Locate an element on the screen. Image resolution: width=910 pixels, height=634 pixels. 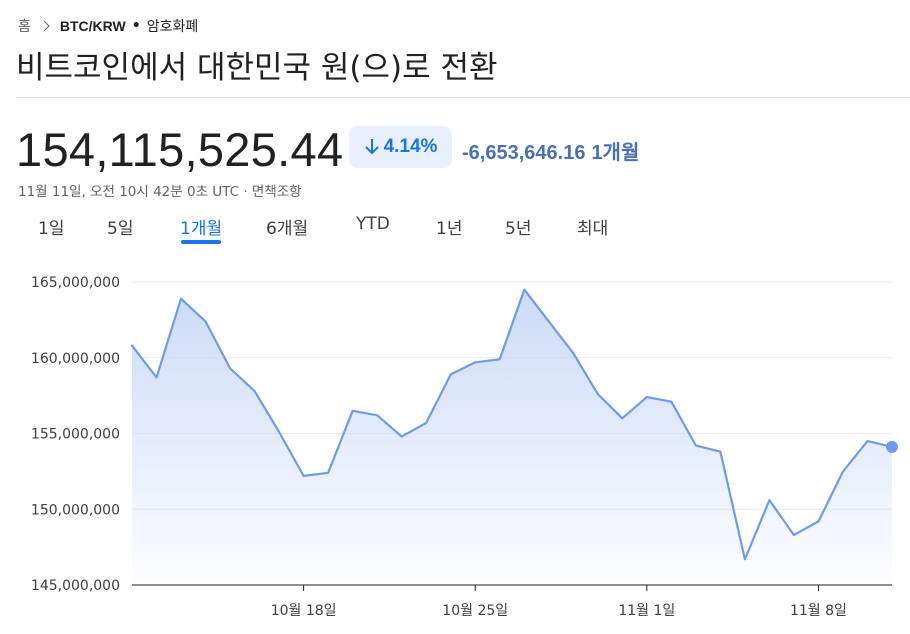
breadcrumb-pair: BTC/KRW is located at coordinates (92, 26).